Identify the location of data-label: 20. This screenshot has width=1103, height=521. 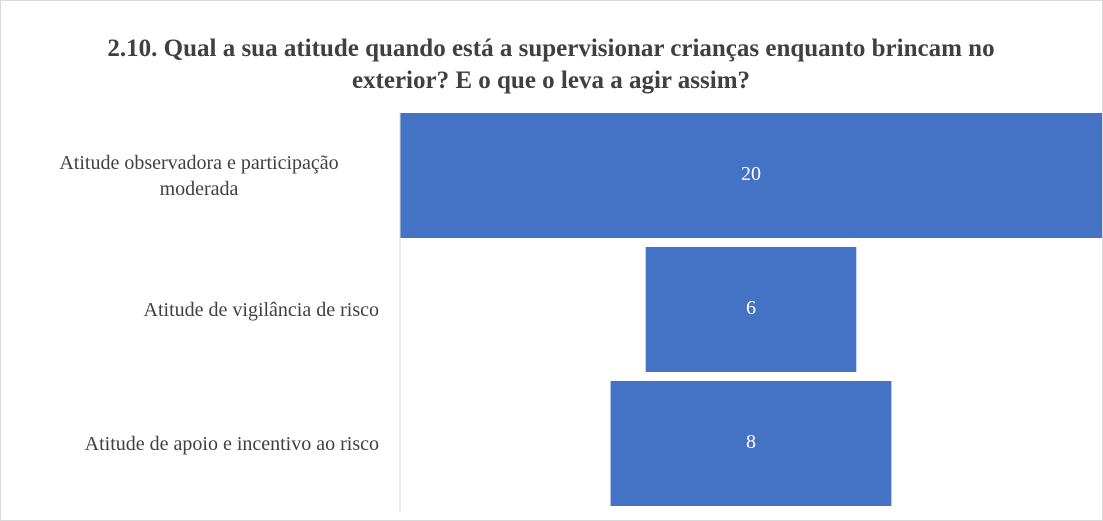
(751, 174).